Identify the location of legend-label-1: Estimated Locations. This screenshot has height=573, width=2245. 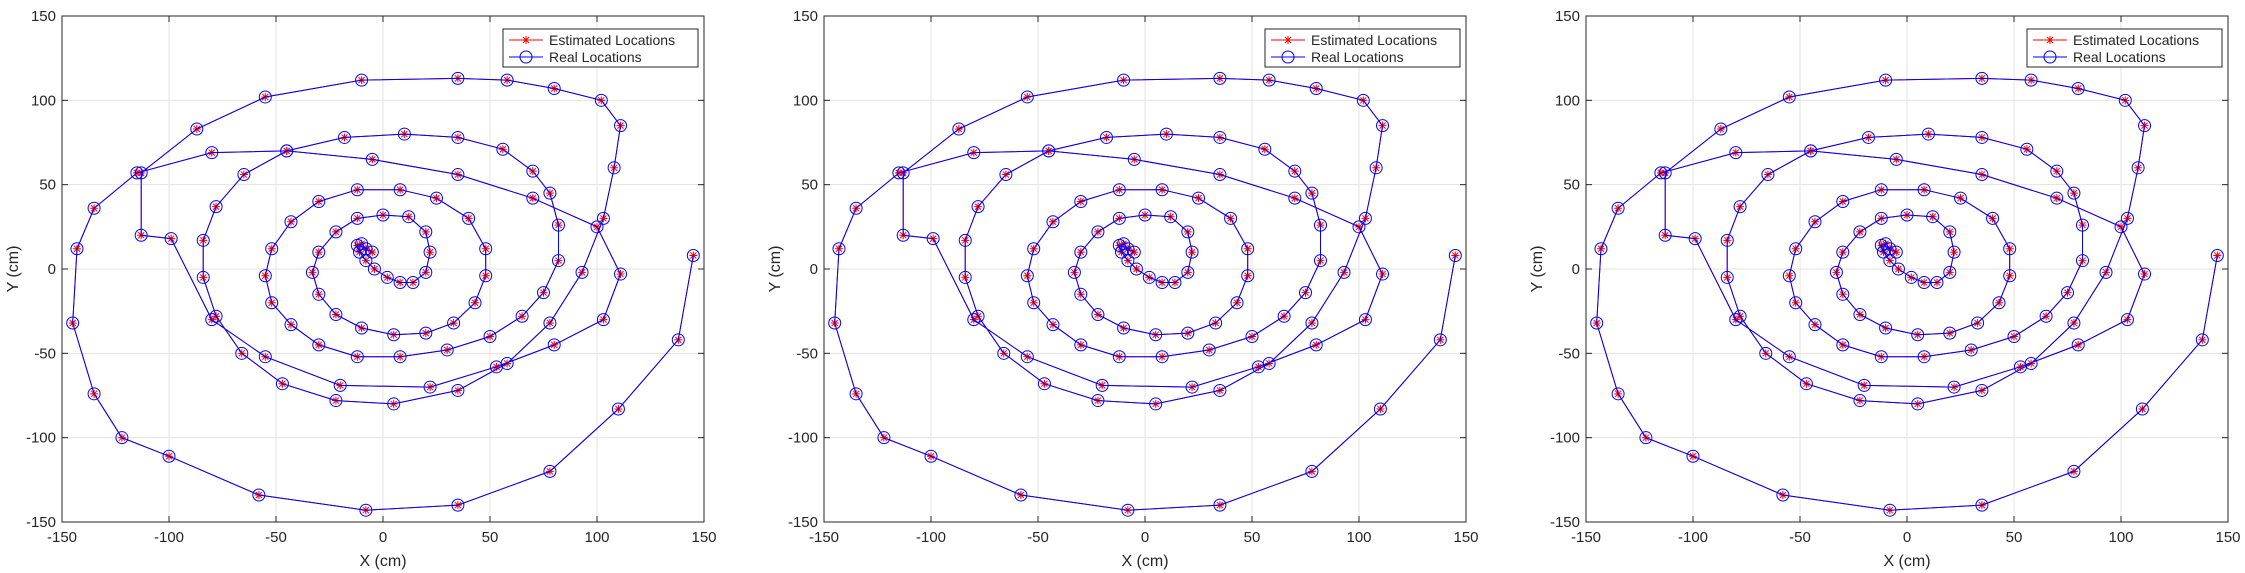
(1374, 40).